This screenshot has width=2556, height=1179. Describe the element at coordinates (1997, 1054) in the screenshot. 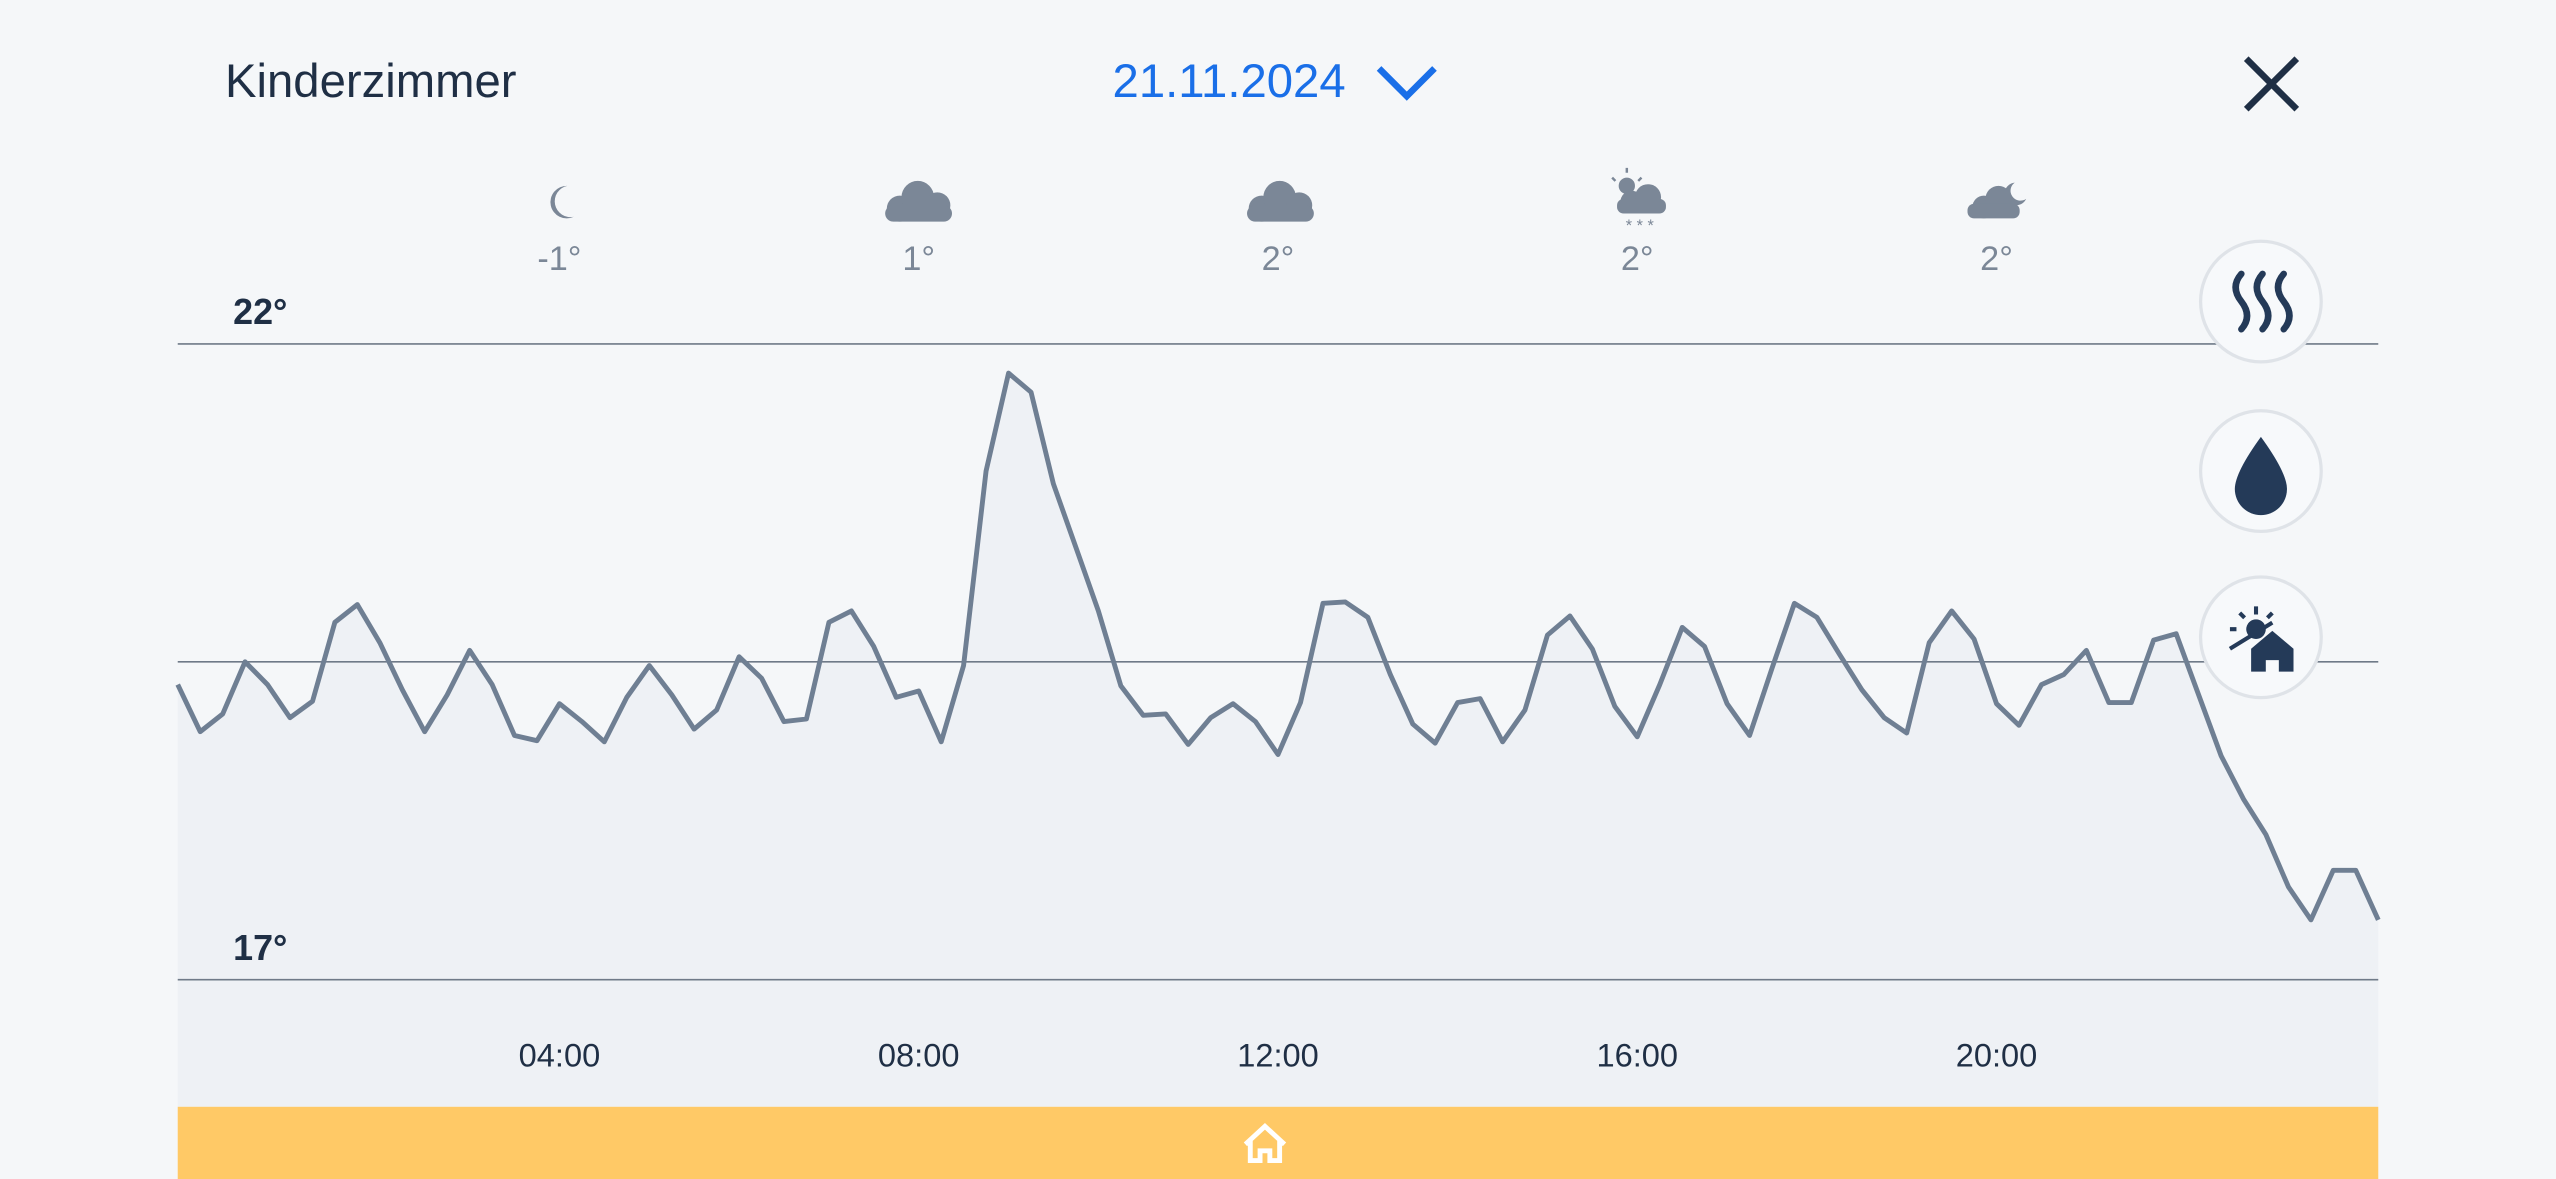

I see `x-tick-label: 20:00` at that location.